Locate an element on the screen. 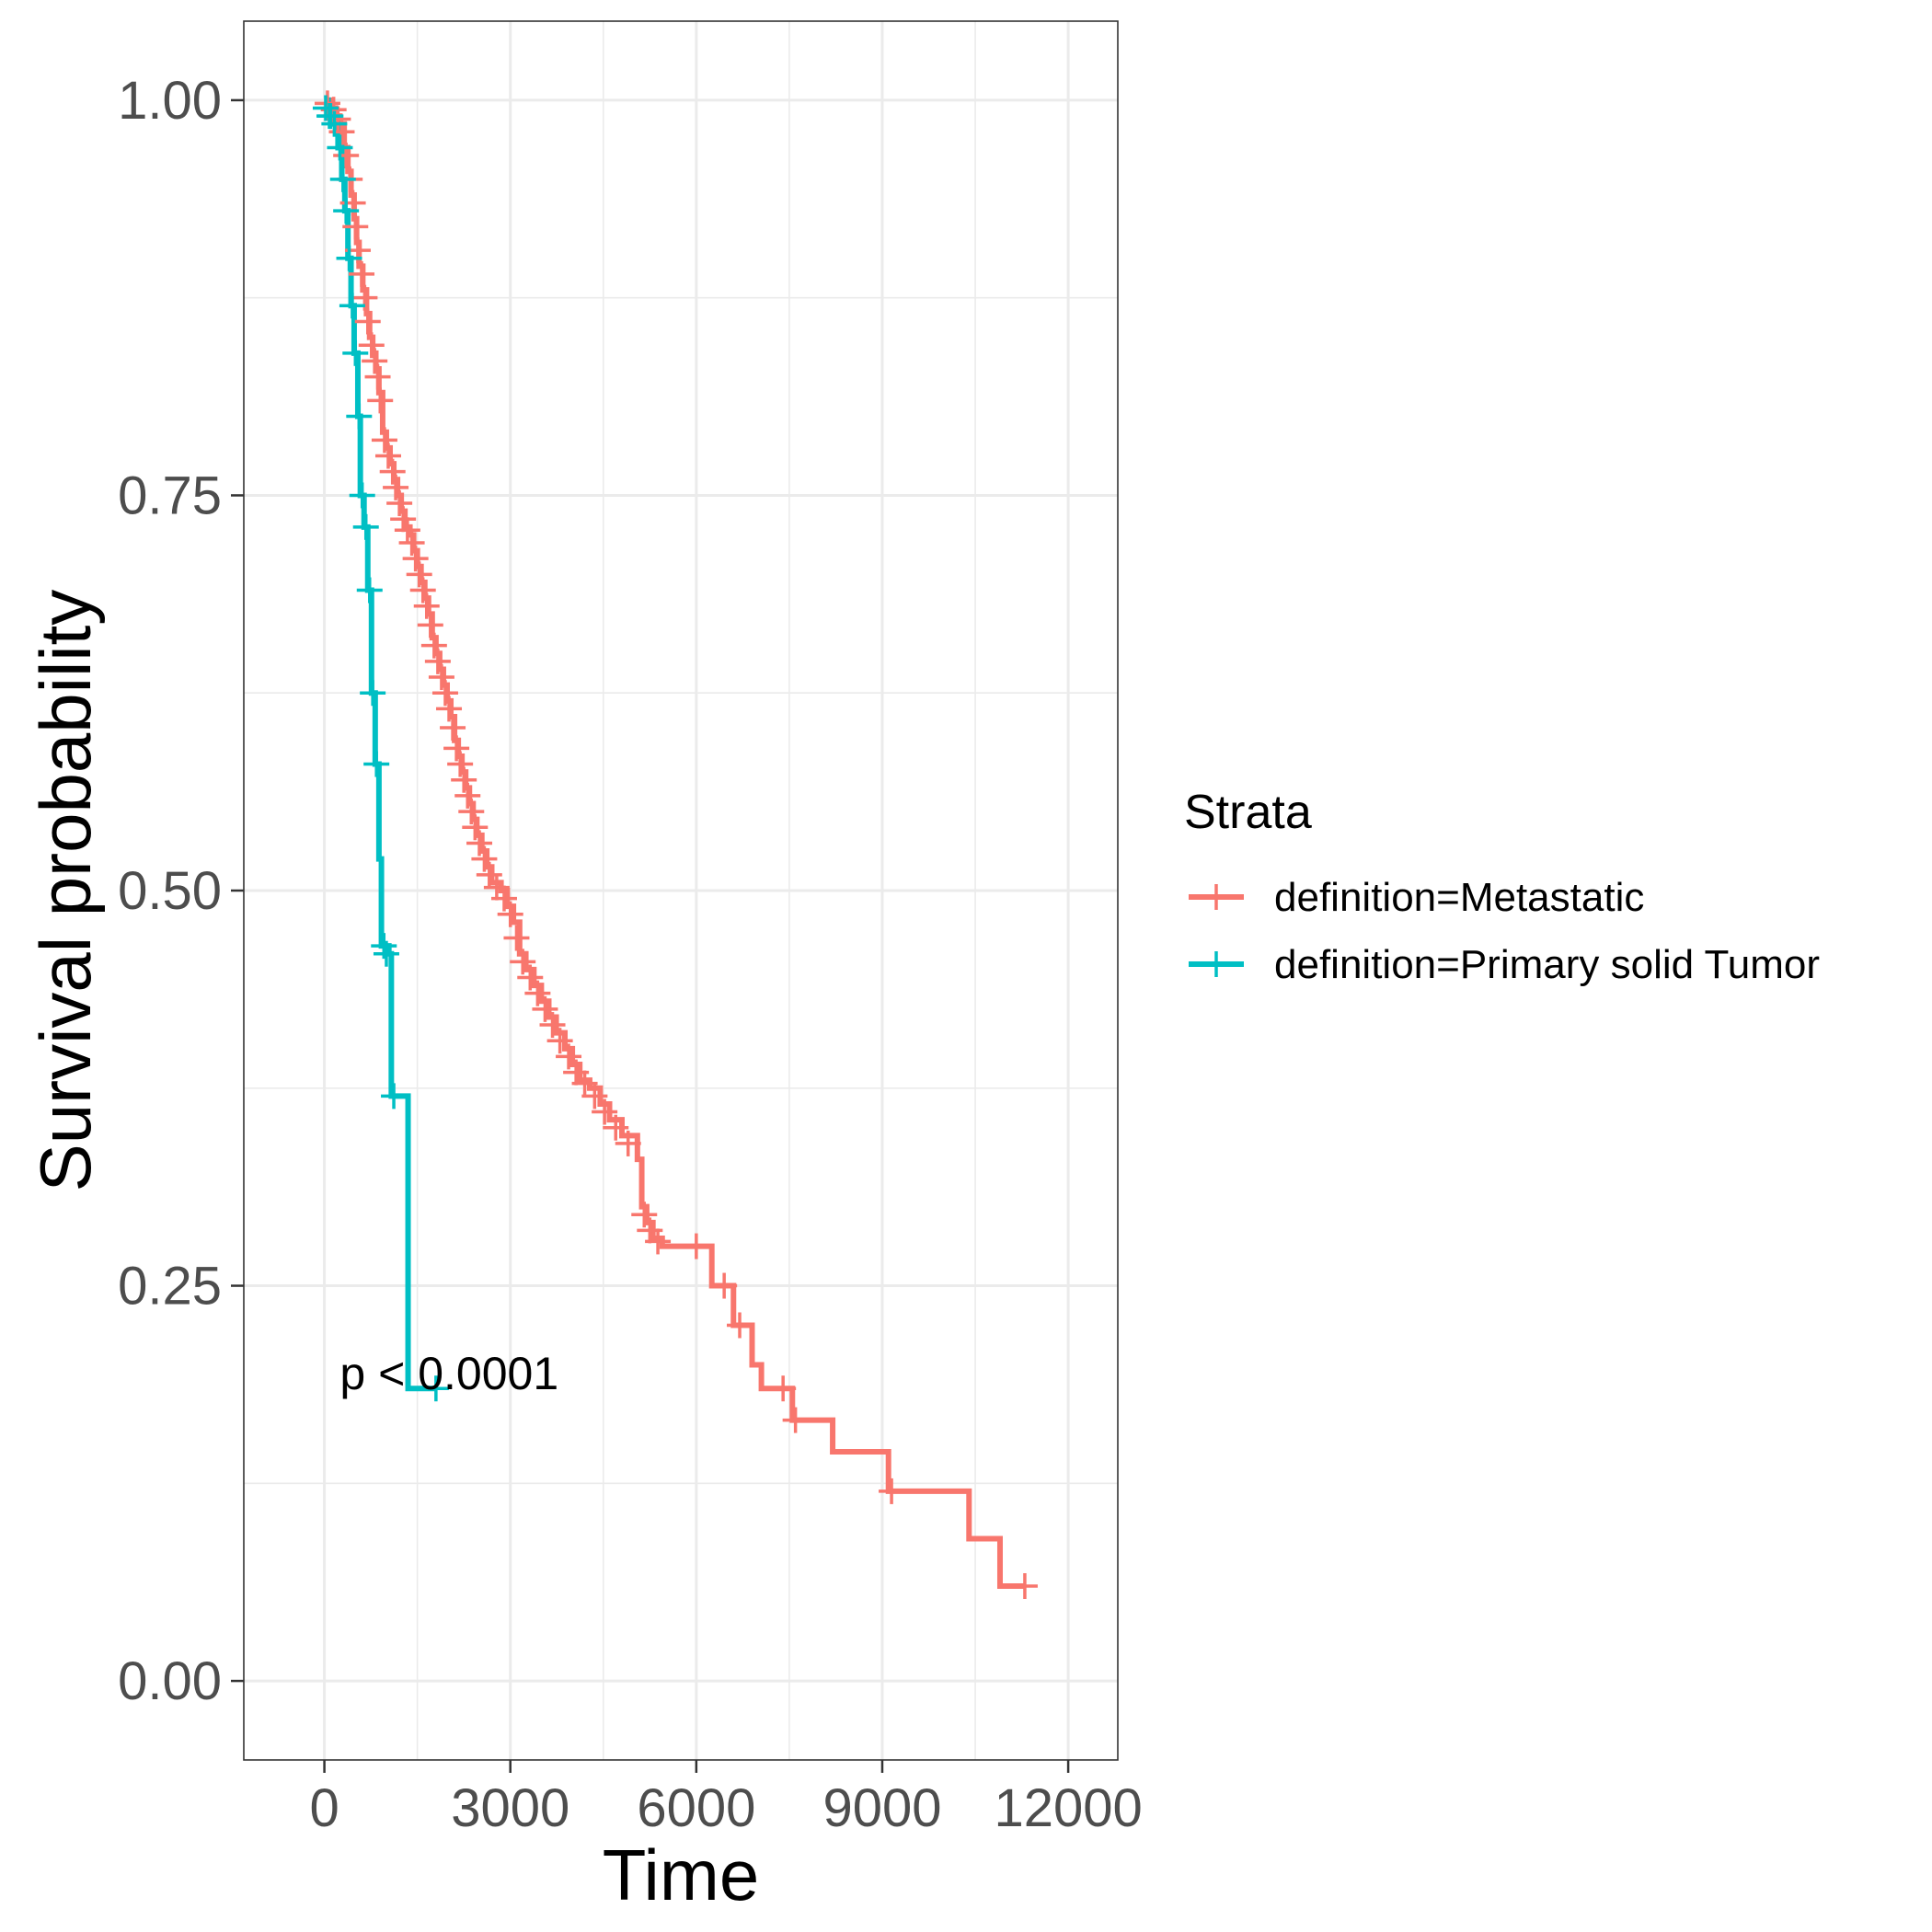  x-tick-label: 0 is located at coordinates (324, 1808).